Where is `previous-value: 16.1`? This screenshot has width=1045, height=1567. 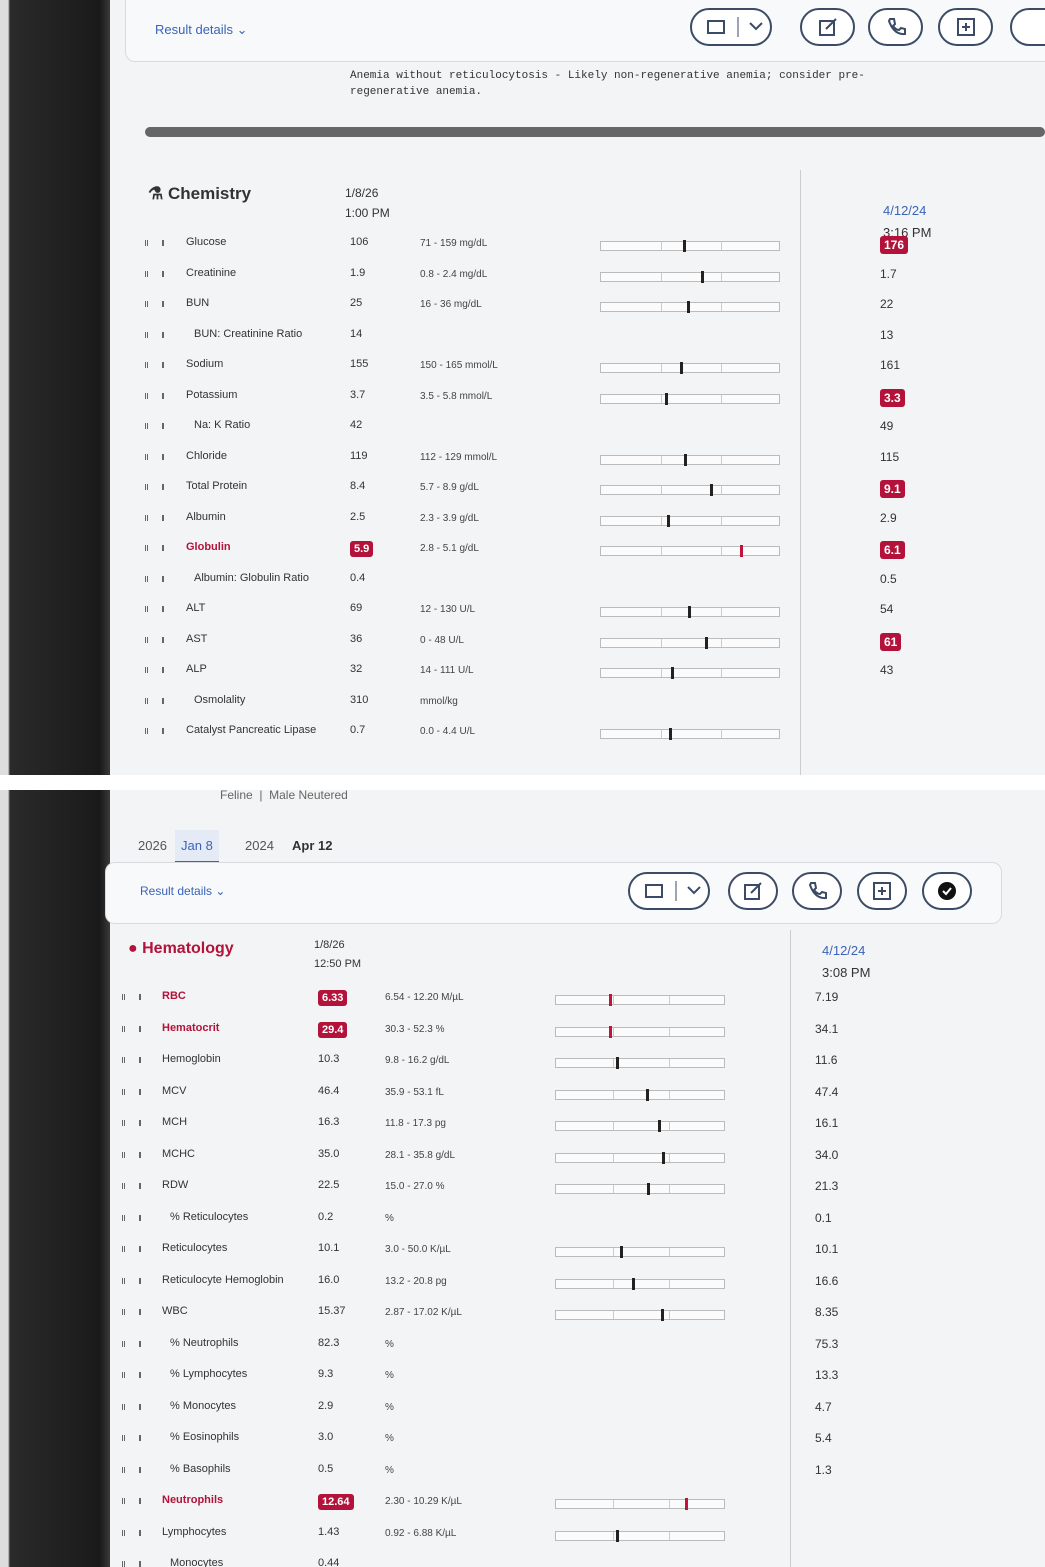 previous-value: 16.1 is located at coordinates (827, 1123).